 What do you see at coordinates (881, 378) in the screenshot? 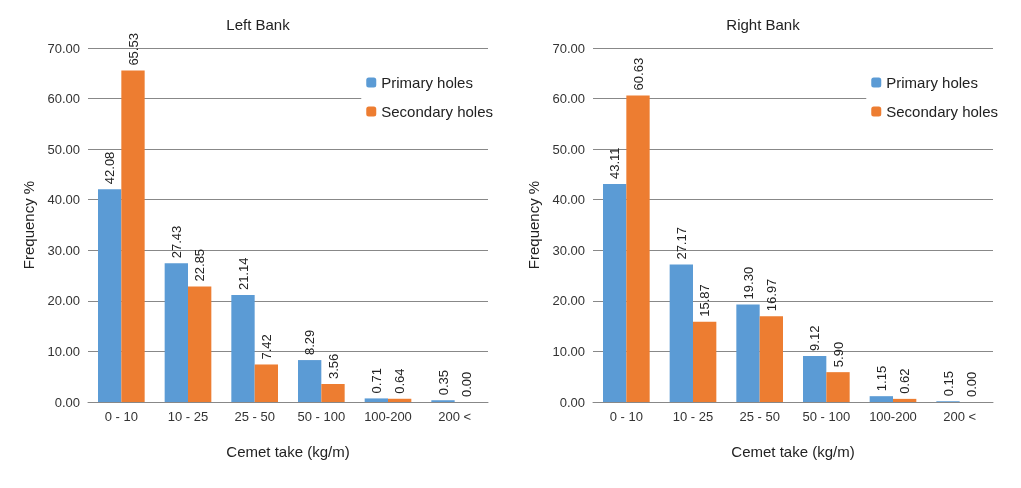
I see `data-label: 1.15` at bounding box center [881, 378].